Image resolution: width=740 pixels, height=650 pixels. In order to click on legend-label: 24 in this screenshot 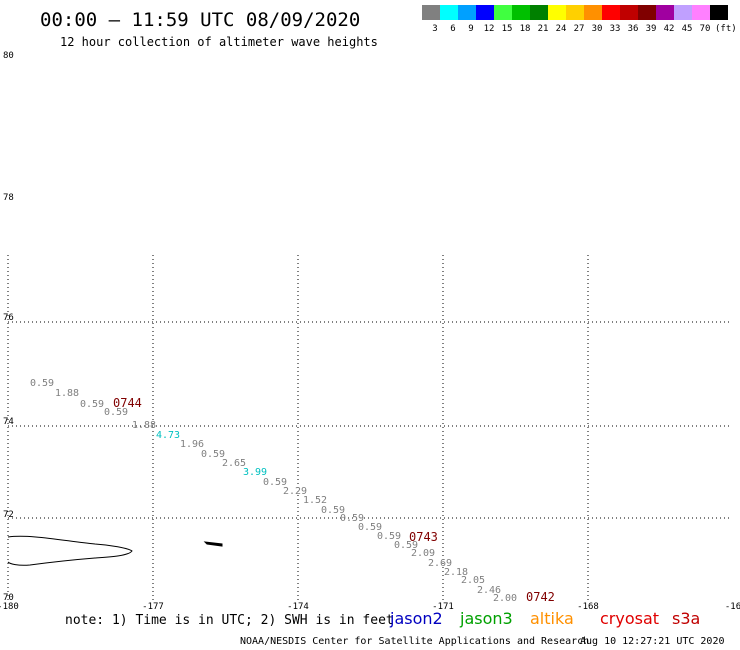, I will do `click(561, 29)`.